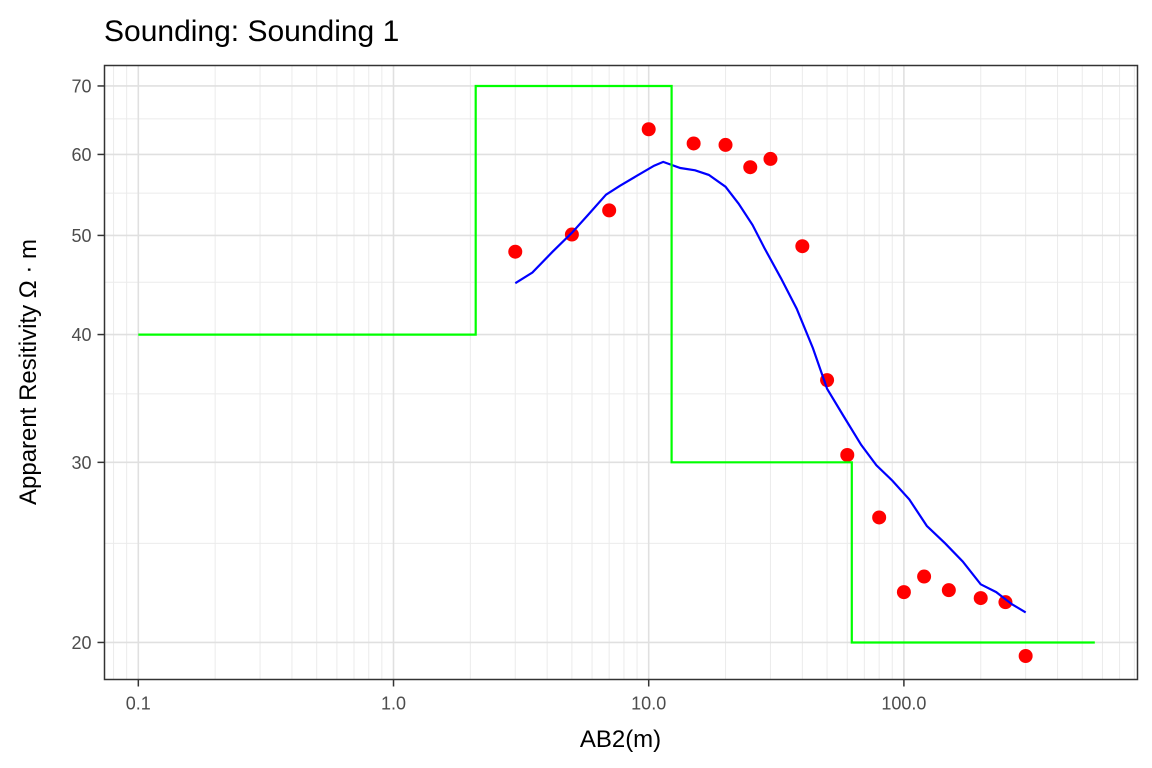 This screenshot has height=768, width=1152. I want to click on x-tick-label: 10.0, so click(648, 704).